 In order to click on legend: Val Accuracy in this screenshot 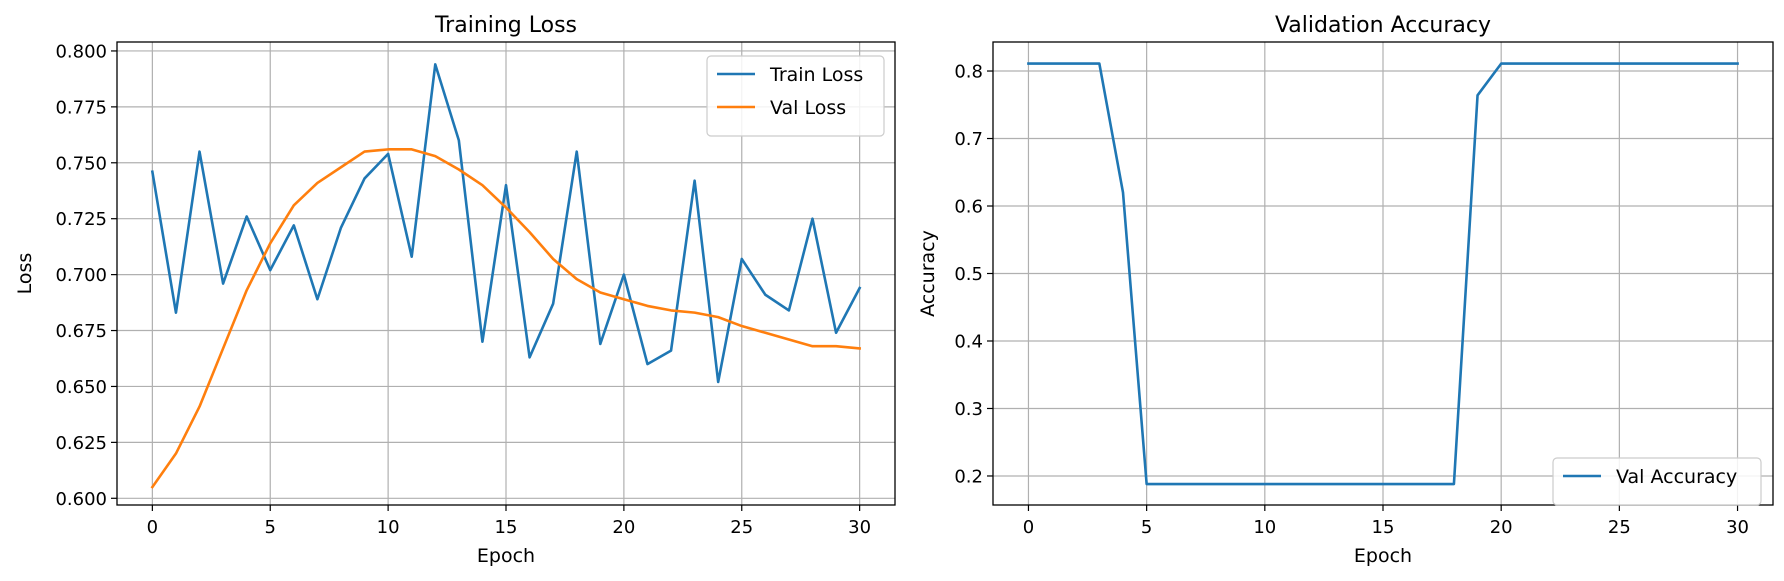, I will do `click(1657, 481)`.